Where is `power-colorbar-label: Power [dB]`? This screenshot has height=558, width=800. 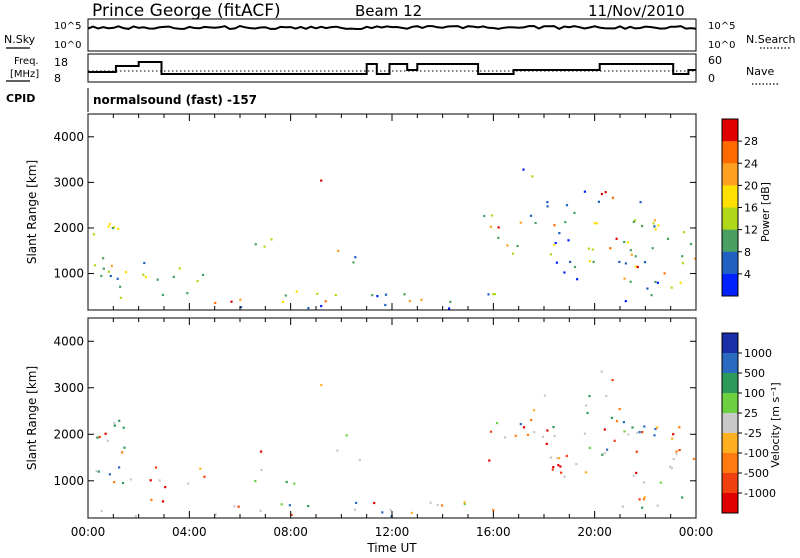
power-colorbar-label: Power [dB] is located at coordinates (765, 212).